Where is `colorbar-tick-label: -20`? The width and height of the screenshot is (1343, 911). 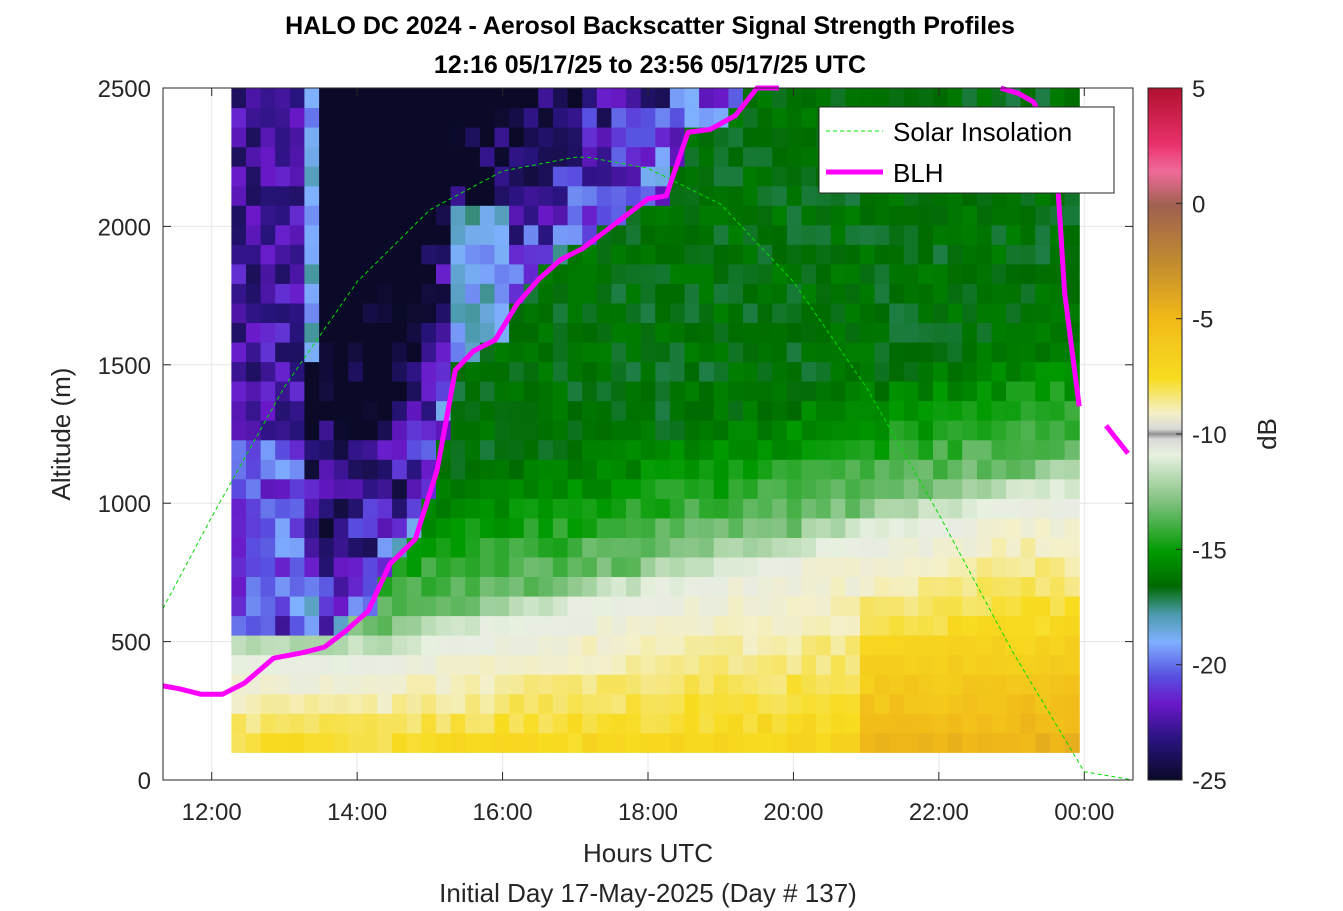
colorbar-tick-label: -20 is located at coordinates (1209, 666).